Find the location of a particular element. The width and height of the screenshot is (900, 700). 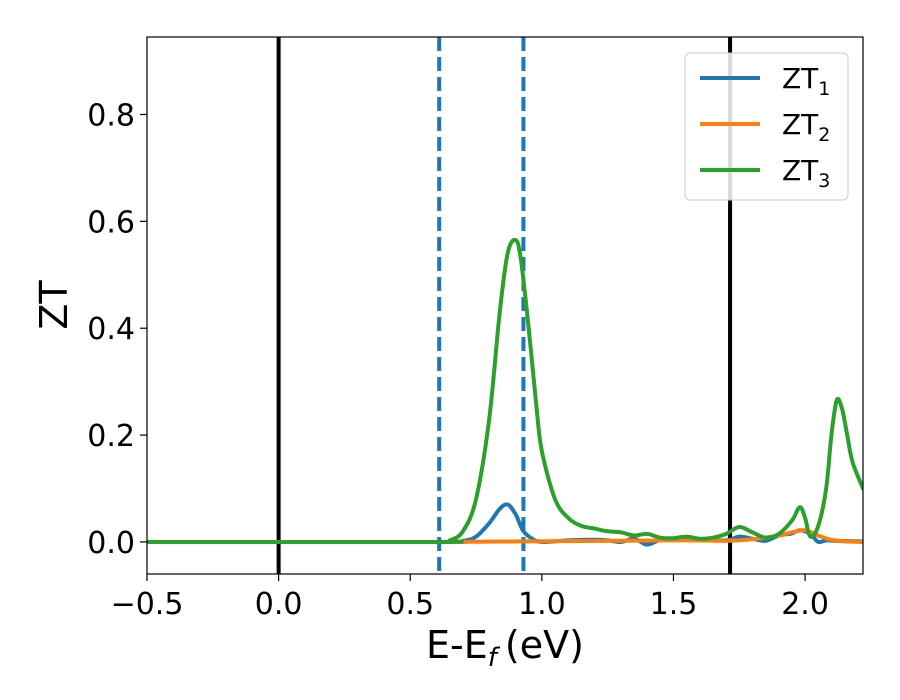

x-tick-label: 1.0 is located at coordinates (542, 604).